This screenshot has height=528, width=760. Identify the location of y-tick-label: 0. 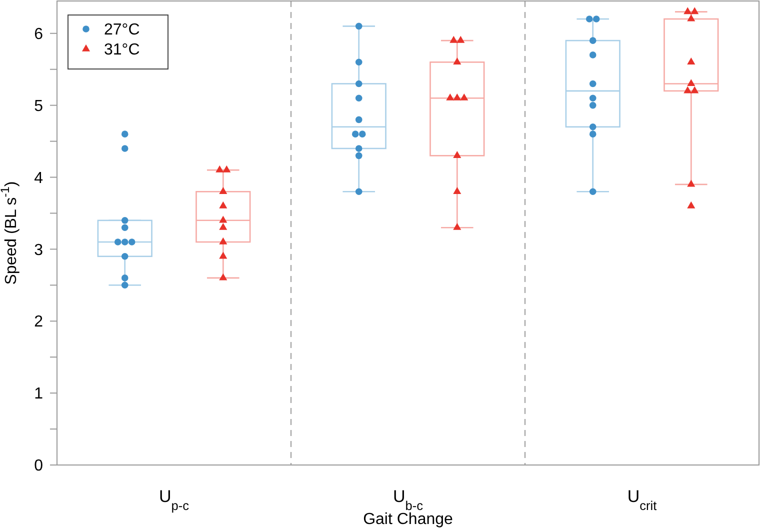
(39, 466).